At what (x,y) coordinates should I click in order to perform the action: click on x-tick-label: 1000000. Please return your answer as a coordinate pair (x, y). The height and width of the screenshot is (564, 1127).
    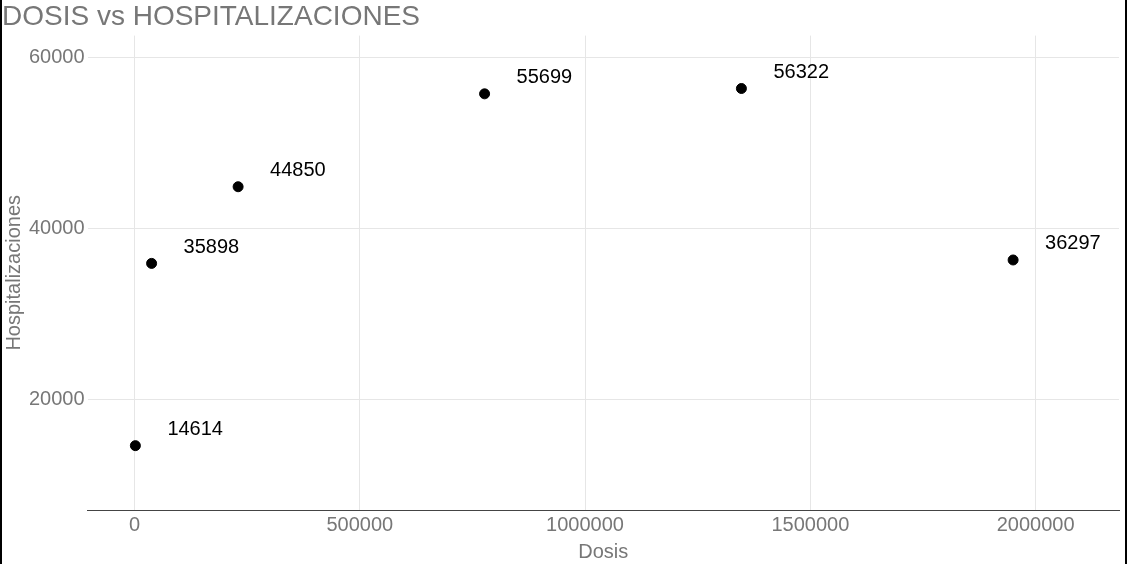
    Looking at the image, I should click on (585, 523).